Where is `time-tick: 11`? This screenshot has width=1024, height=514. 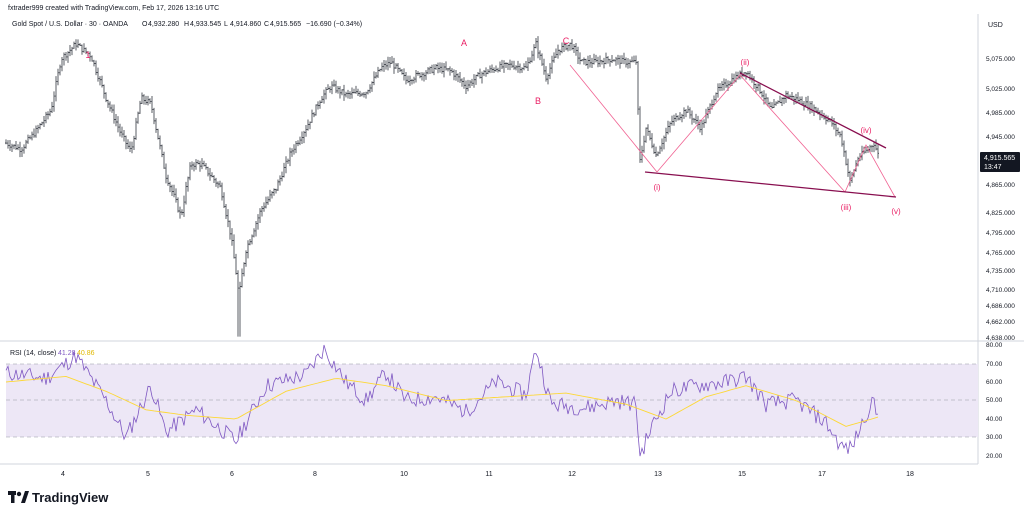 time-tick: 11 is located at coordinates (488, 474).